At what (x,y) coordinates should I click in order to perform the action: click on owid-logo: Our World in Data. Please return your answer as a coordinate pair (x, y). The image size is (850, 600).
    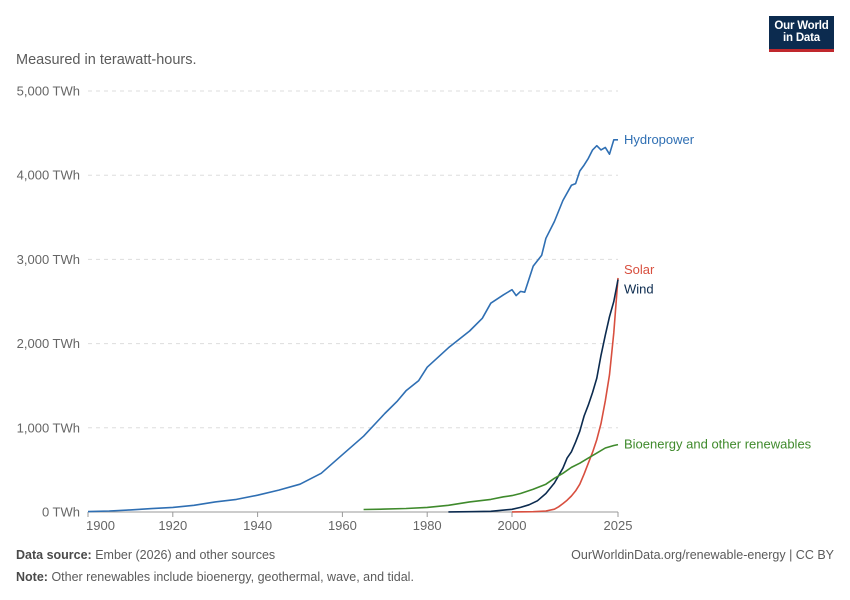
    Looking at the image, I should click on (801, 34).